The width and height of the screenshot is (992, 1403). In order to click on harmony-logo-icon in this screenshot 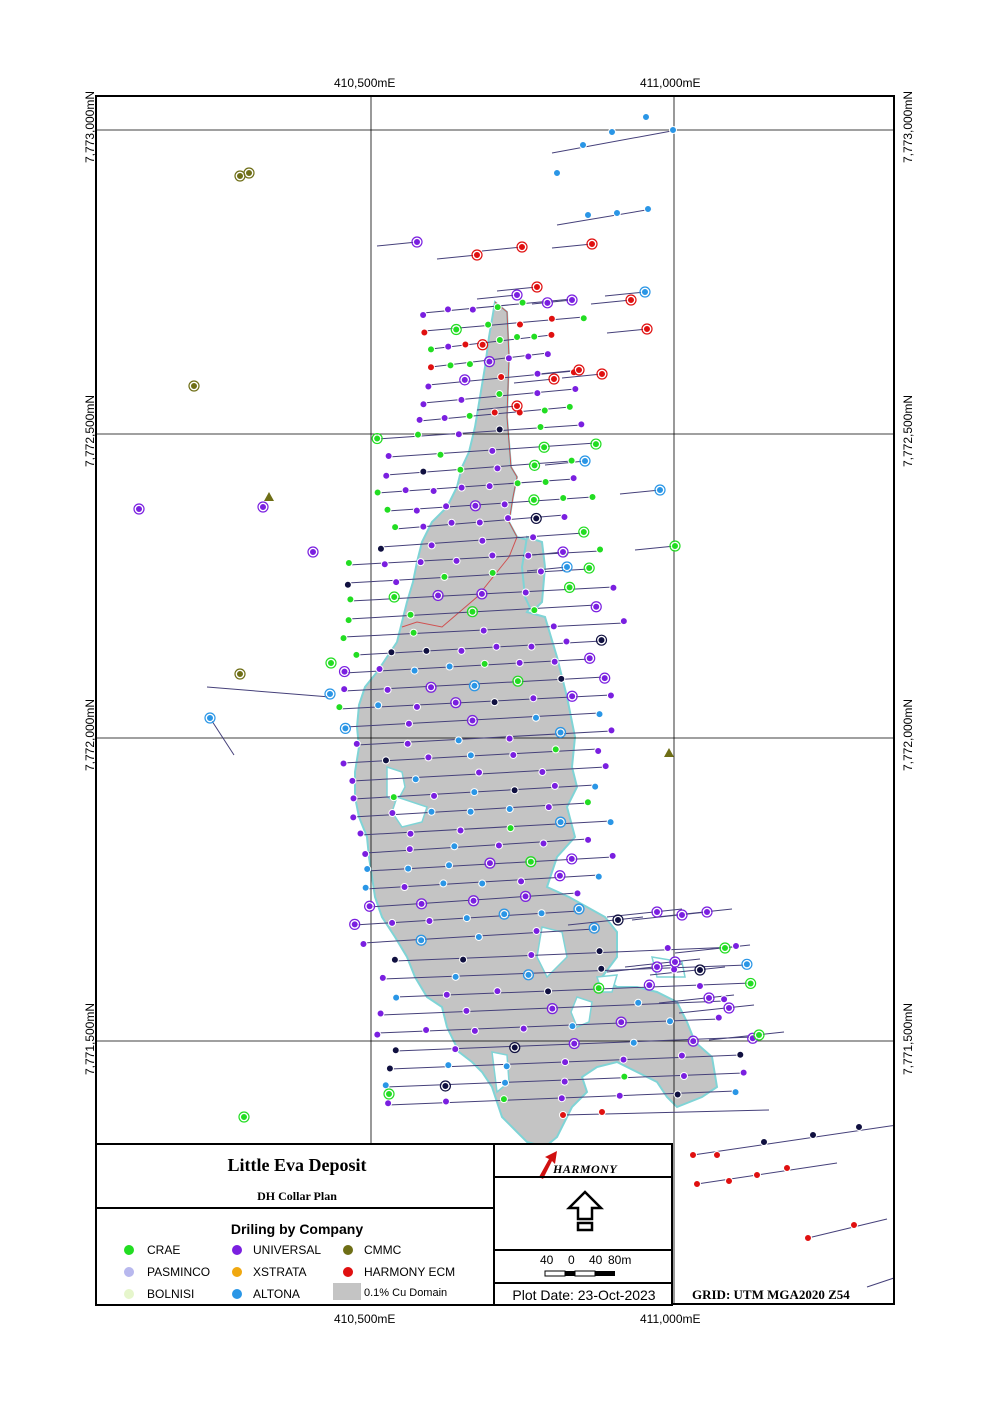, I will do `click(548, 1165)`.